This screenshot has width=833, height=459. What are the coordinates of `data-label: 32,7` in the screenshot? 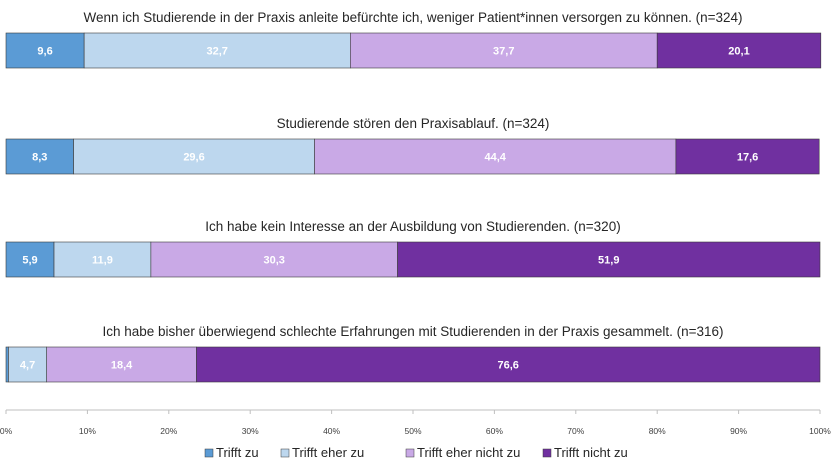 It's located at (217, 52).